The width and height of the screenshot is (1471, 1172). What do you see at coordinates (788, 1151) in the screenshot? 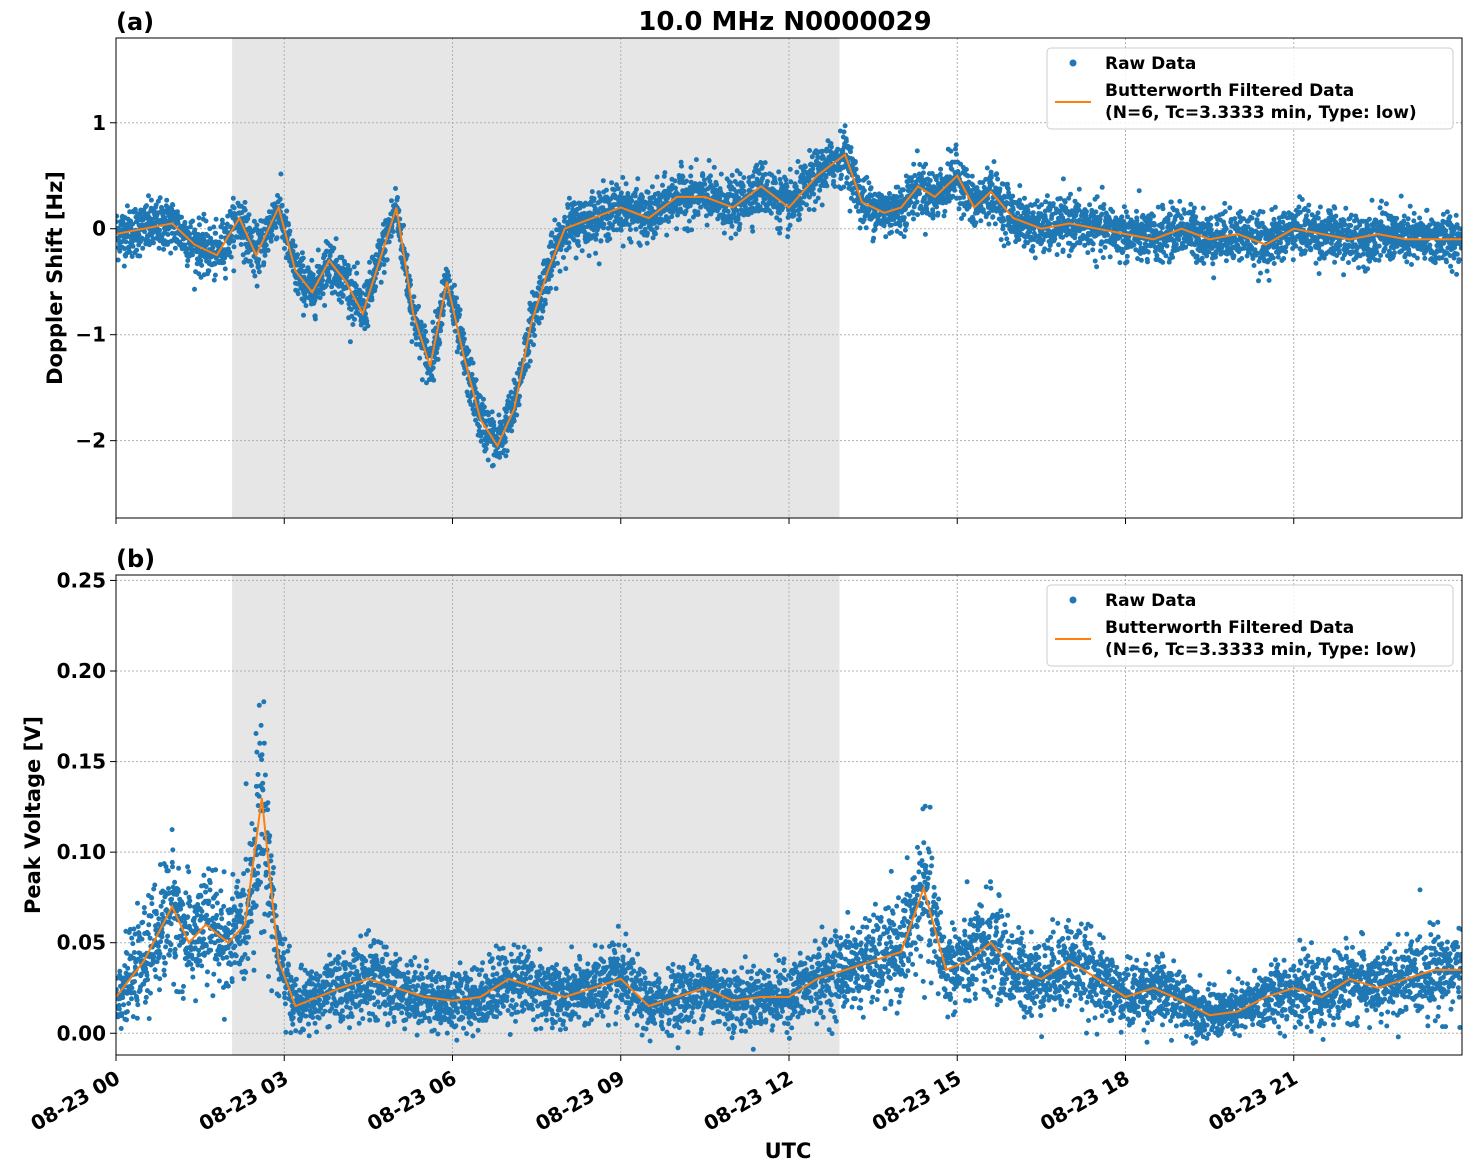
I see `x-axis-label: UTC` at bounding box center [788, 1151].